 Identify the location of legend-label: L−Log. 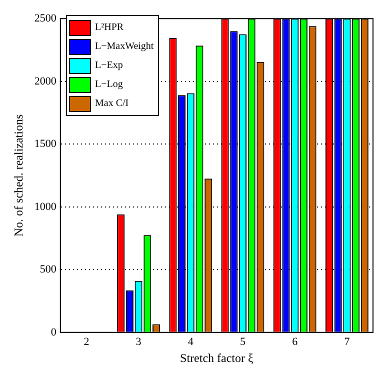
(109, 84).